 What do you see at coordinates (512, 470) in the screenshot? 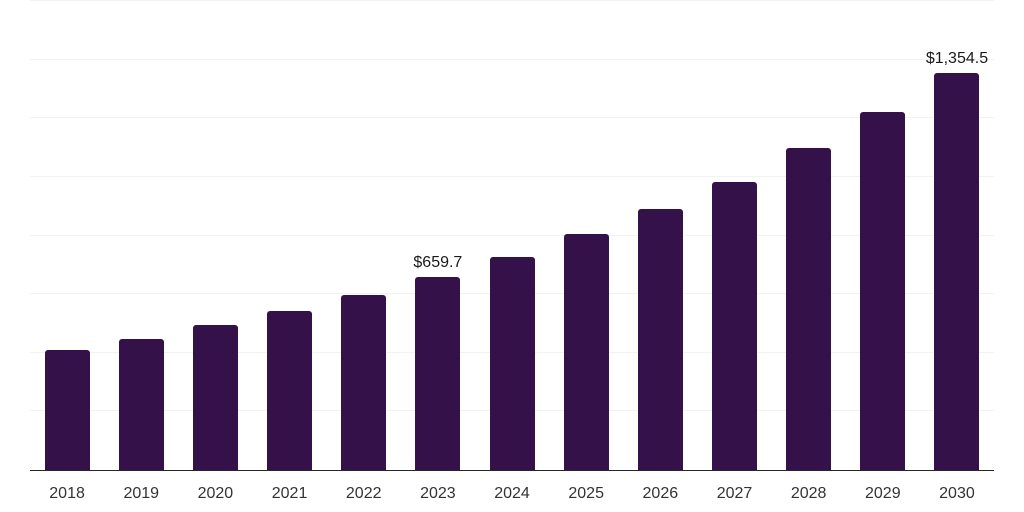
I see `x-axis-line` at bounding box center [512, 470].